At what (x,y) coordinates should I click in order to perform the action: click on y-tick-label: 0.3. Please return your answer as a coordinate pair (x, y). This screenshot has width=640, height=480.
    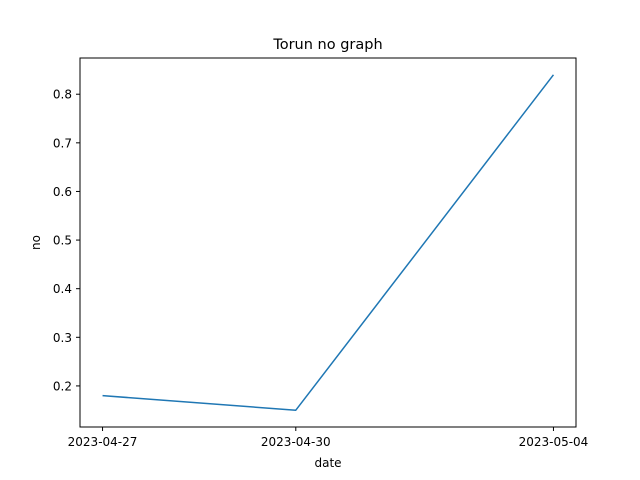
    Looking at the image, I should click on (62, 338).